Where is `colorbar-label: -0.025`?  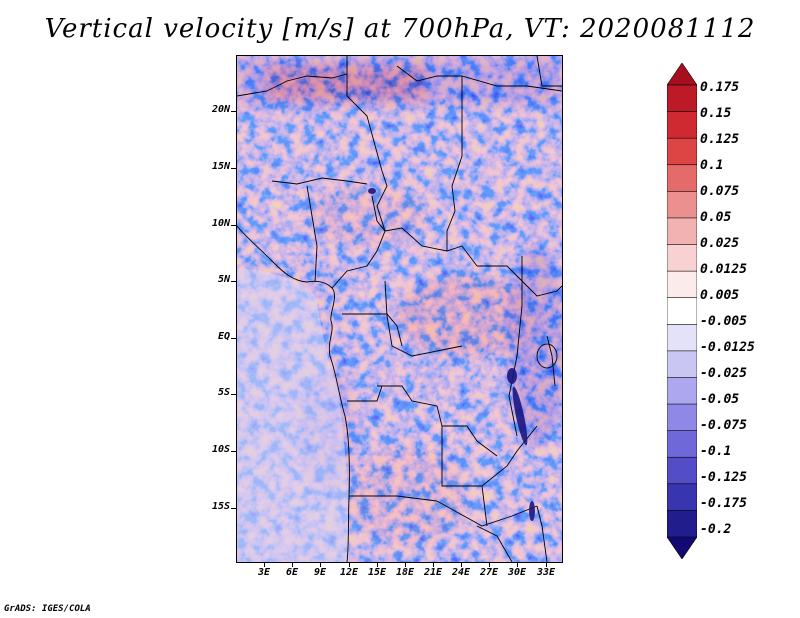
colorbar-label: -0.025 is located at coordinates (723, 373).